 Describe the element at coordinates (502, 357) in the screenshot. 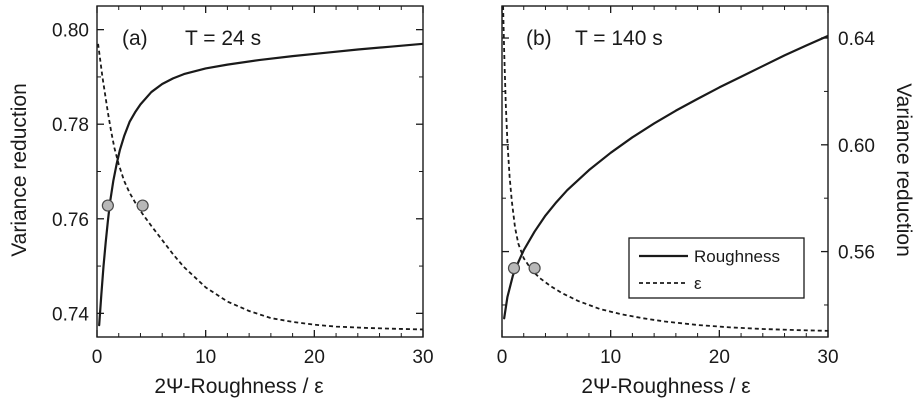

I see `x-tick-label-b-0: 0` at that location.